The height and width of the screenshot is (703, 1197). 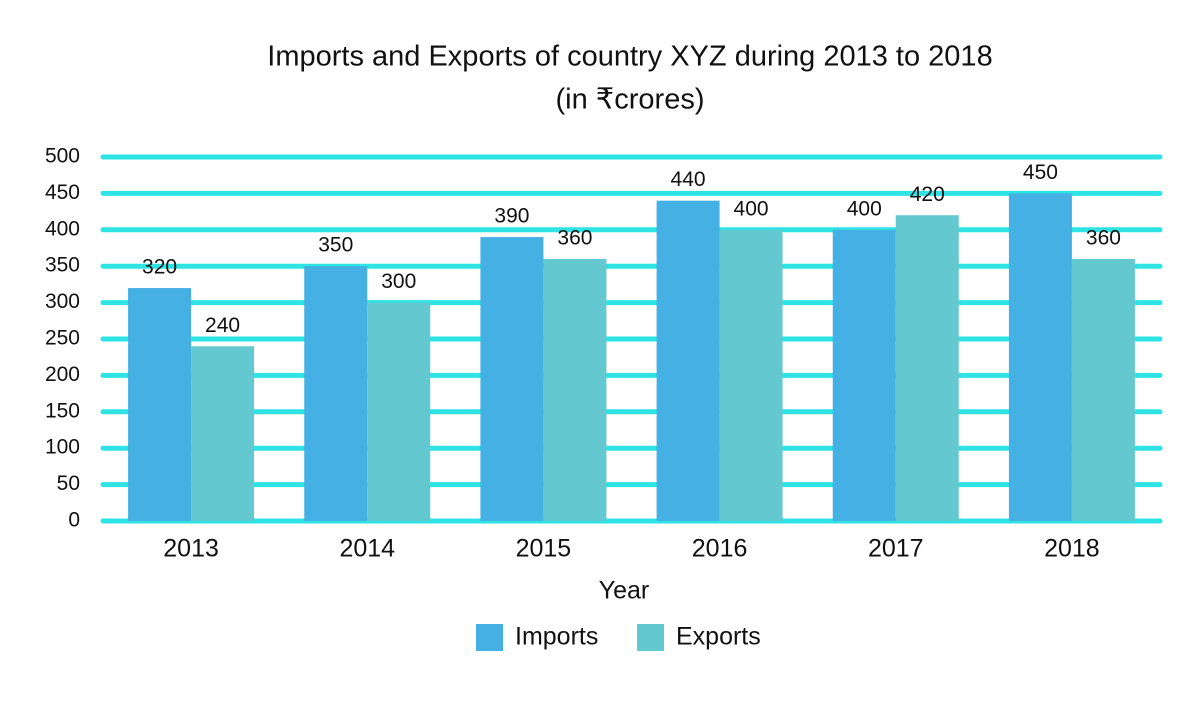 What do you see at coordinates (222, 325) in the screenshot?
I see `value-label: 240` at bounding box center [222, 325].